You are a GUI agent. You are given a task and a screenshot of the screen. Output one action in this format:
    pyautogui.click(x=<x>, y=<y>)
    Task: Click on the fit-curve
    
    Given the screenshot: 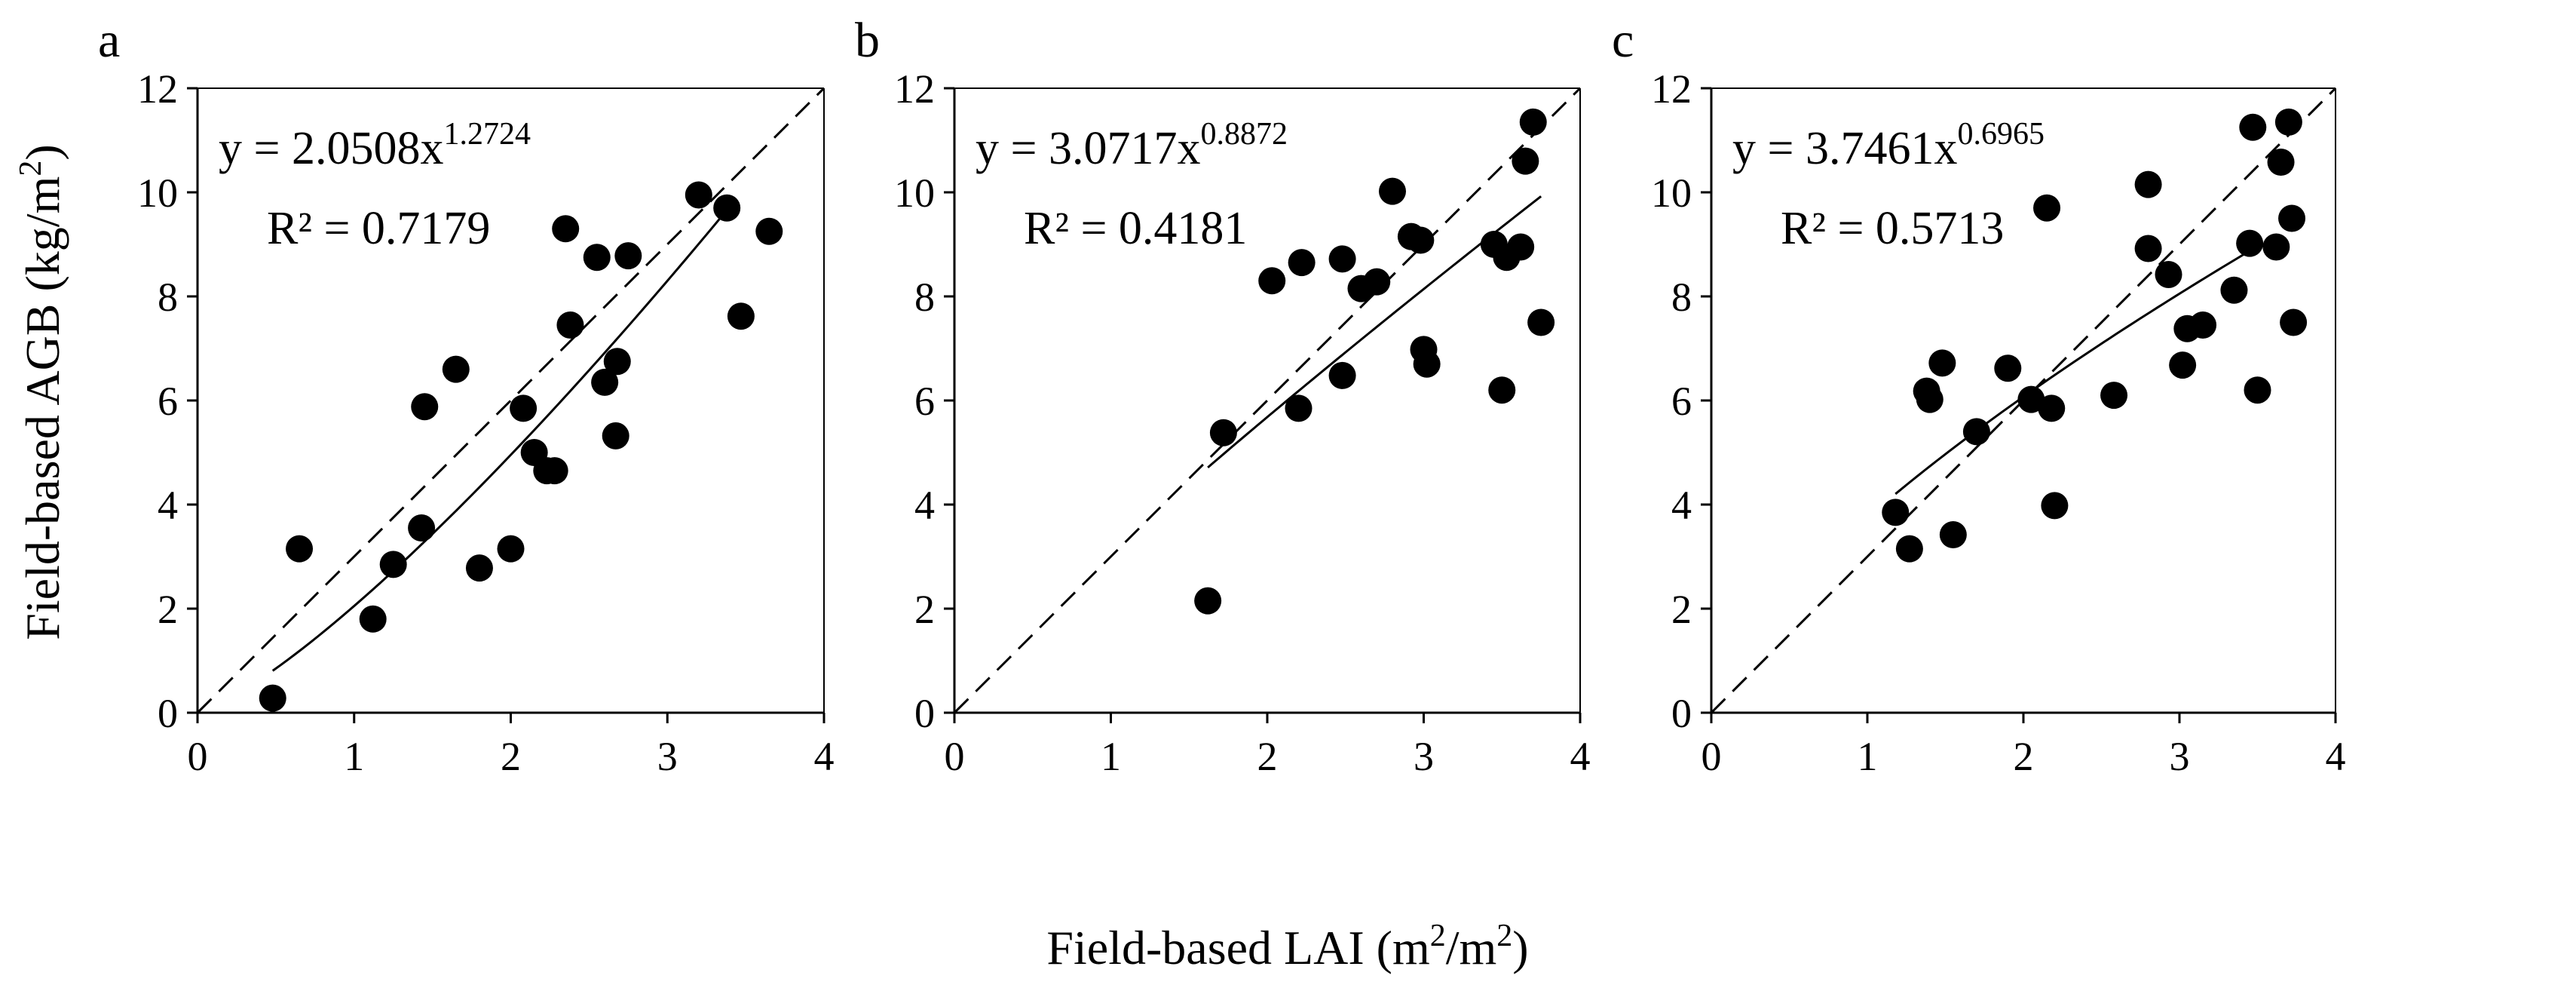 What is the action you would take?
    pyautogui.click(x=2074, y=371)
    